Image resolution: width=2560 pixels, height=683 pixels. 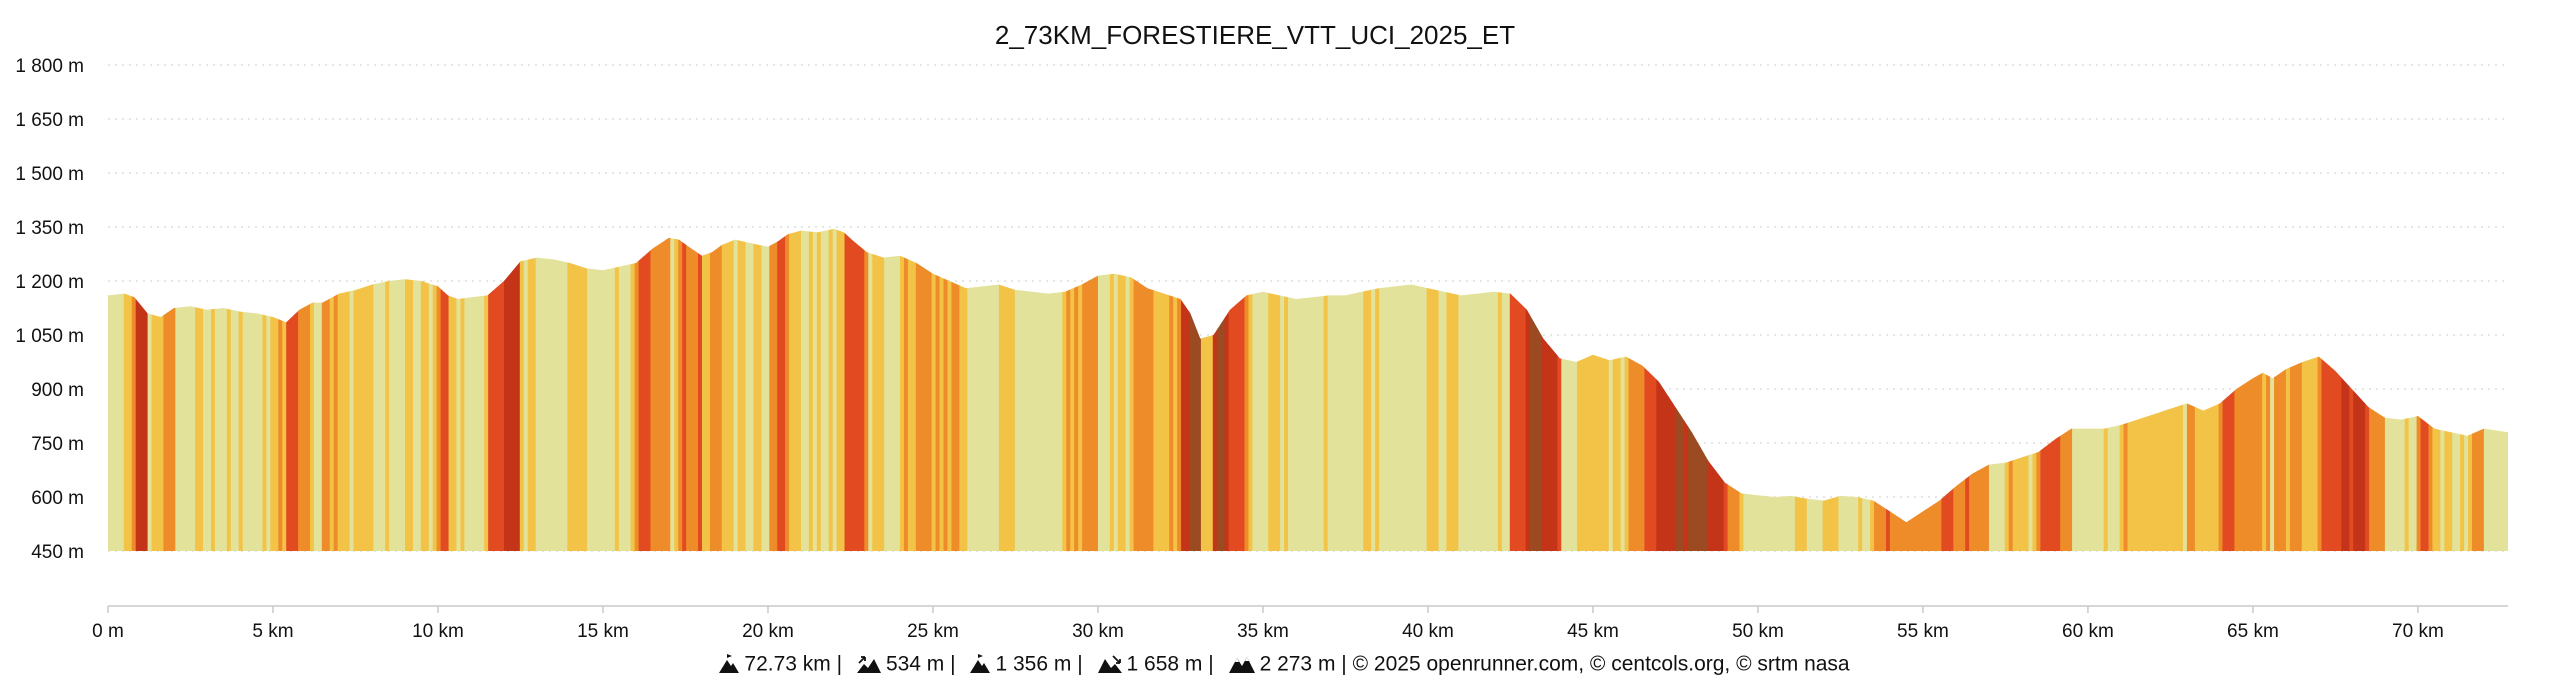 I want to click on y-tick-label: 1 050 m, so click(x=49, y=336).